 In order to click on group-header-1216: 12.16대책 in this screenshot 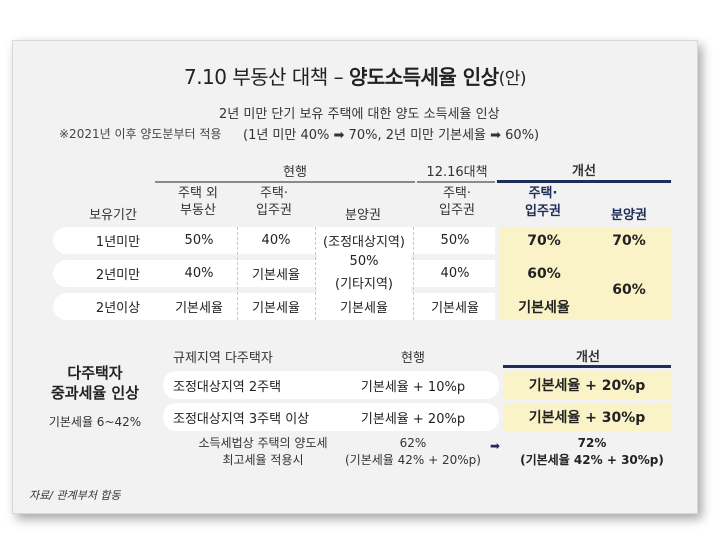, I will do `click(457, 172)`.